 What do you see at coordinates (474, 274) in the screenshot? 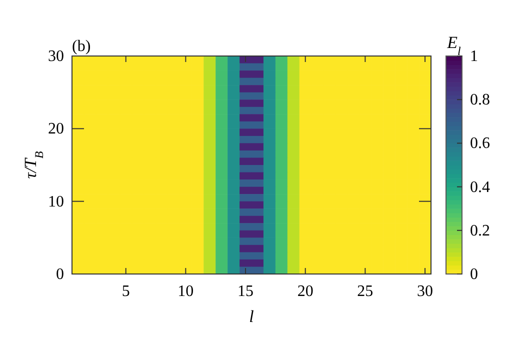
I see `color-bar-label: 0` at bounding box center [474, 274].